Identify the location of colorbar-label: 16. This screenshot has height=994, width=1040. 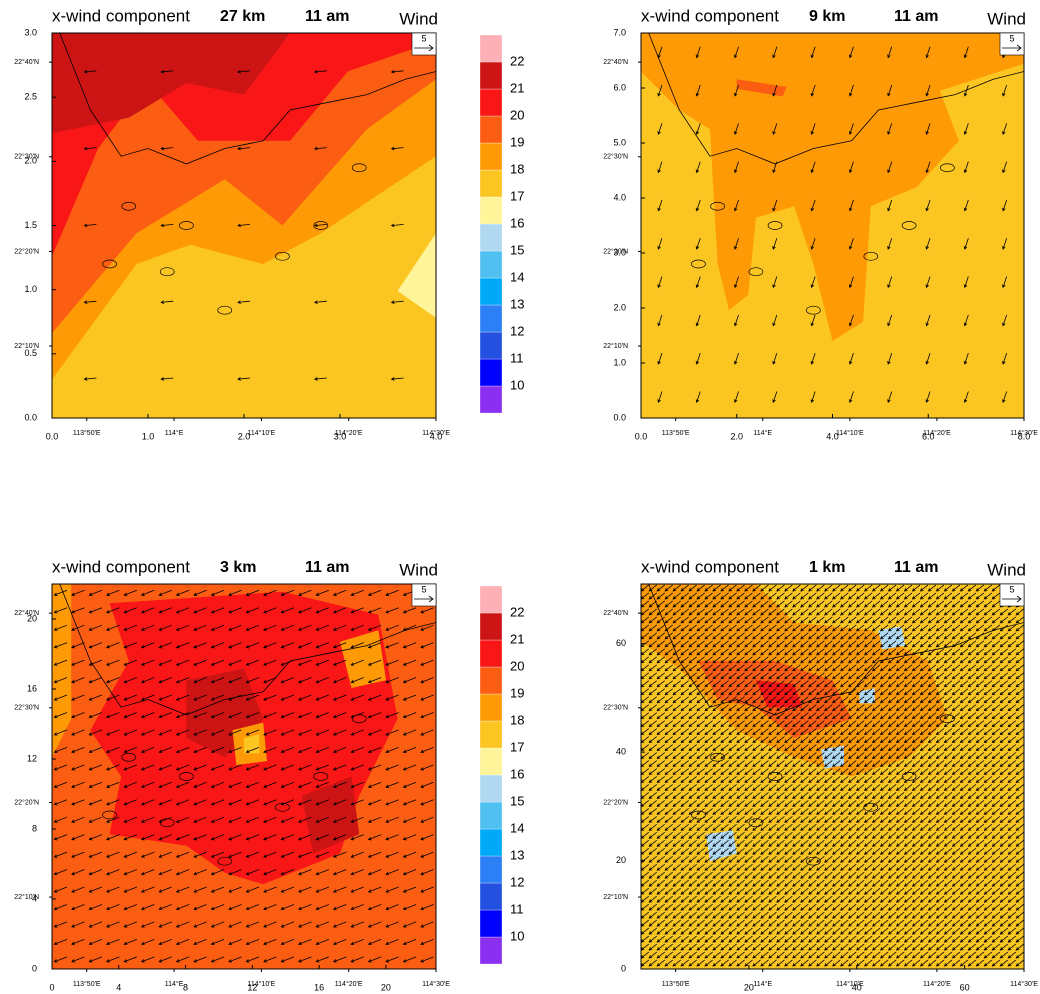
(517, 773).